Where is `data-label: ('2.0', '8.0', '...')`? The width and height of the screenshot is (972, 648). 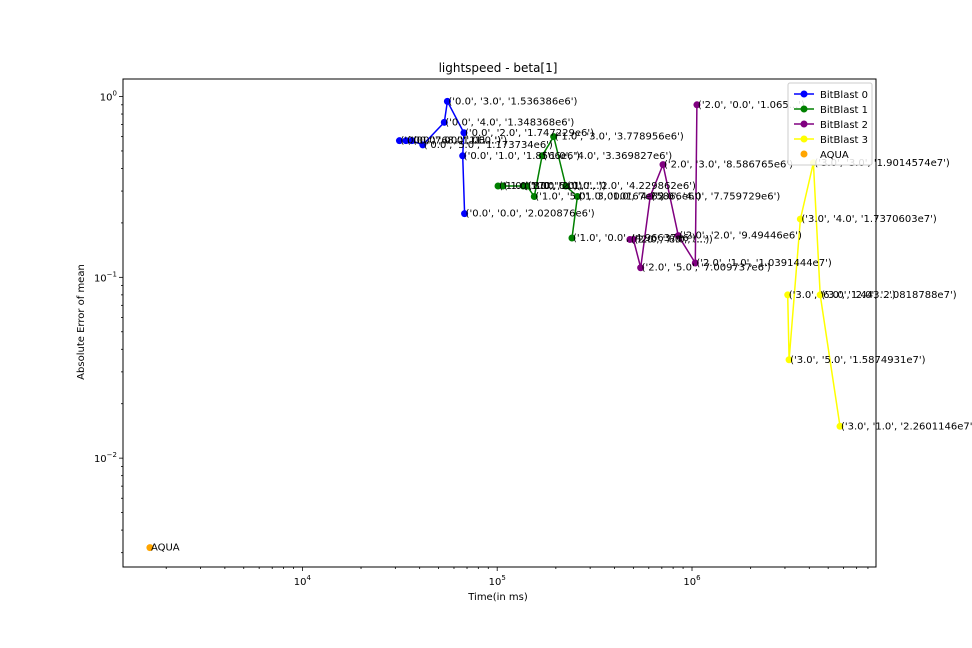 data-label: ('2.0', '8.0', '...') is located at coordinates (673, 239).